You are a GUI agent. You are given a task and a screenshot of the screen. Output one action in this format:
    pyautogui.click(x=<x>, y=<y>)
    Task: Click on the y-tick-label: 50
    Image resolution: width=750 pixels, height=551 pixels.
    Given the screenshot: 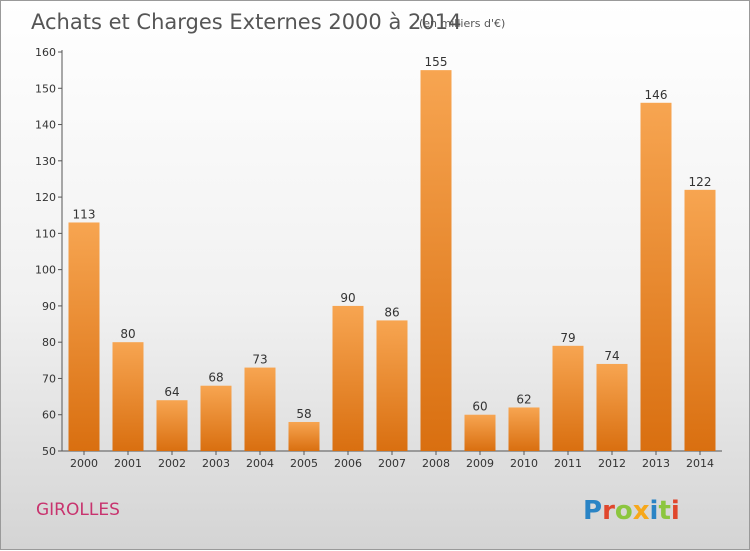 What is the action you would take?
    pyautogui.click(x=49, y=451)
    